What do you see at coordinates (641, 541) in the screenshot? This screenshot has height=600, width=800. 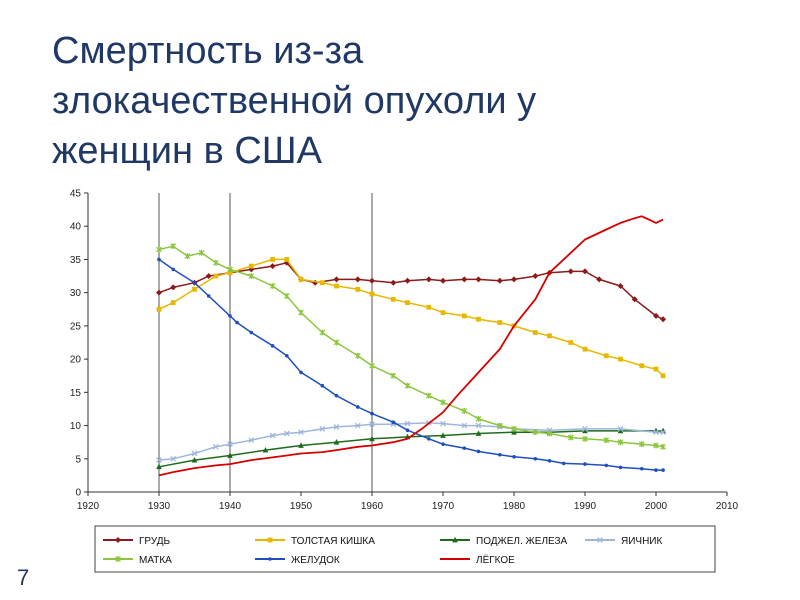 I see `legend-label: ЯИЧНИК` at bounding box center [641, 541].